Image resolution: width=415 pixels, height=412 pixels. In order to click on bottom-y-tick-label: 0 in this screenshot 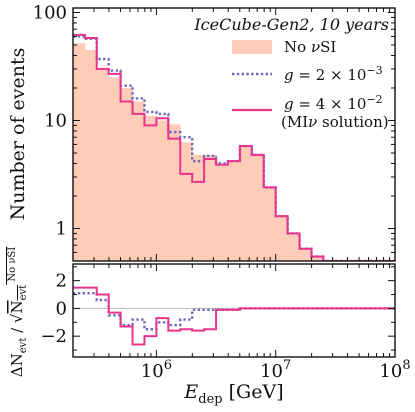, I will do `click(61, 308)`.